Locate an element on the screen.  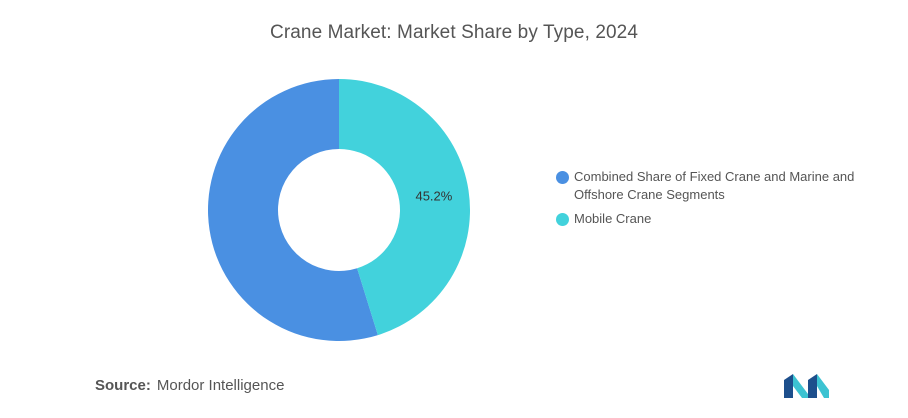
logo-left-stroke is located at coordinates (788, 386).